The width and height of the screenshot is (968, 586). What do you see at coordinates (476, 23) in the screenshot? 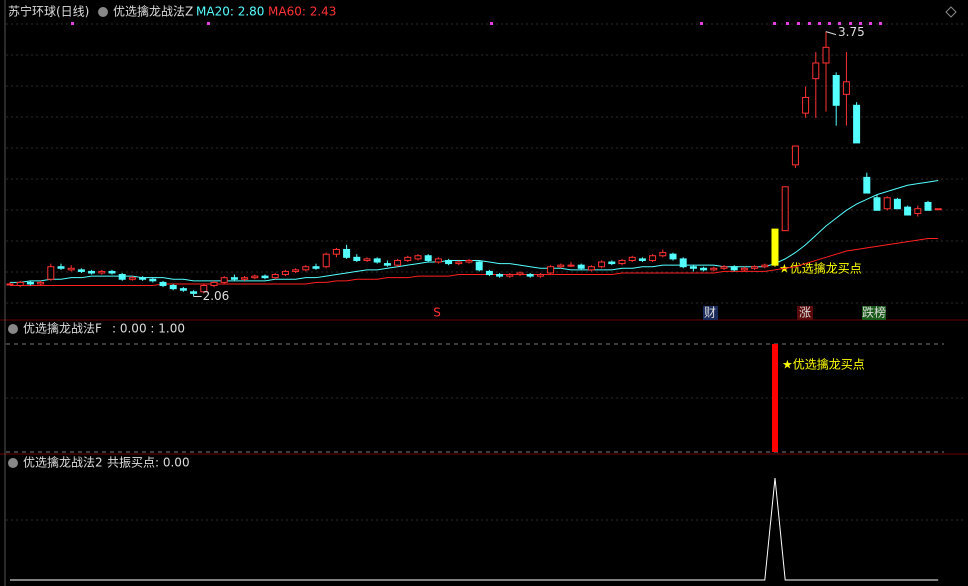
I see `signal-dots` at bounding box center [476, 23].